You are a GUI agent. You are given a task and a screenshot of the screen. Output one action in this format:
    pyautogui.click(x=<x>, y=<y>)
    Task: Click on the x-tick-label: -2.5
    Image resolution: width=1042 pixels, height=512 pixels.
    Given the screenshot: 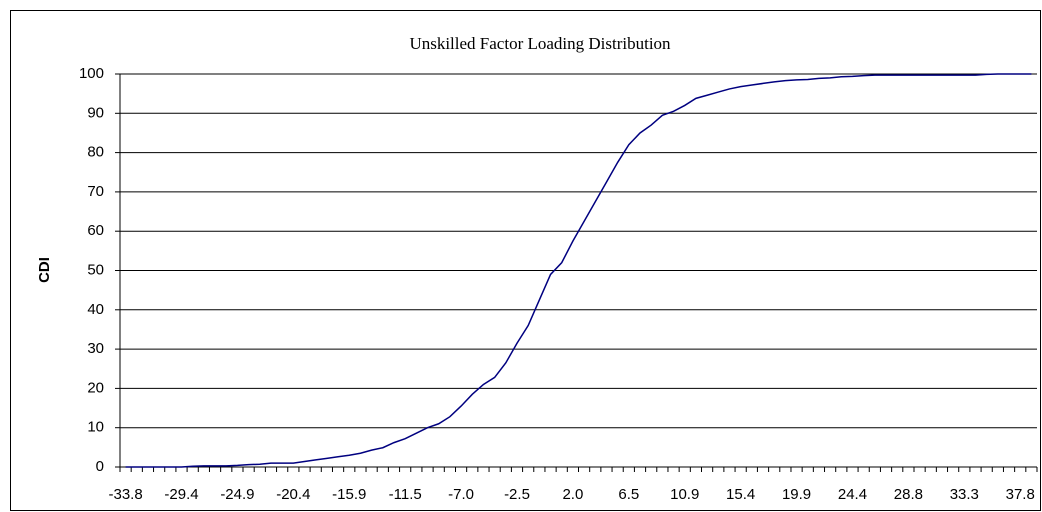 What is the action you would take?
    pyautogui.click(x=517, y=494)
    